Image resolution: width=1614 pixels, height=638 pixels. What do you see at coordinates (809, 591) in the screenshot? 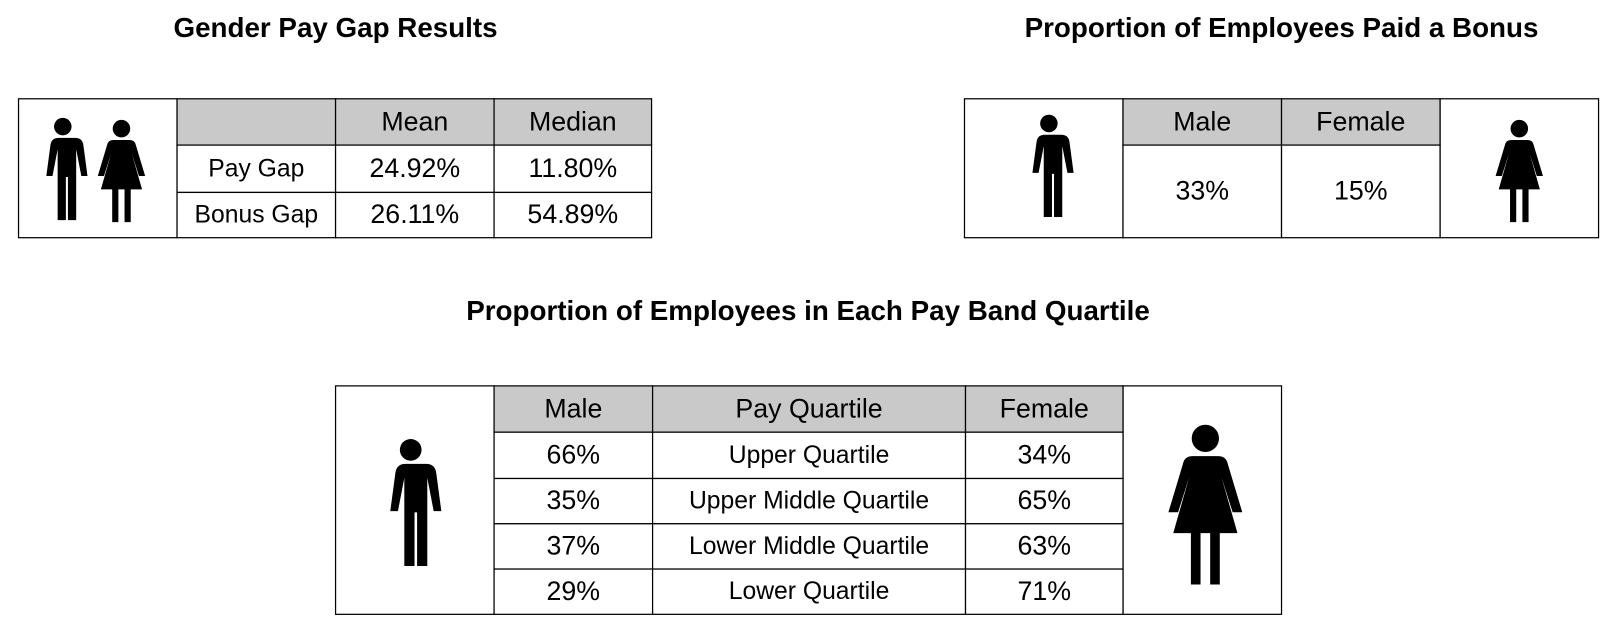
I see `row-label: Lower Quartile` at bounding box center [809, 591].